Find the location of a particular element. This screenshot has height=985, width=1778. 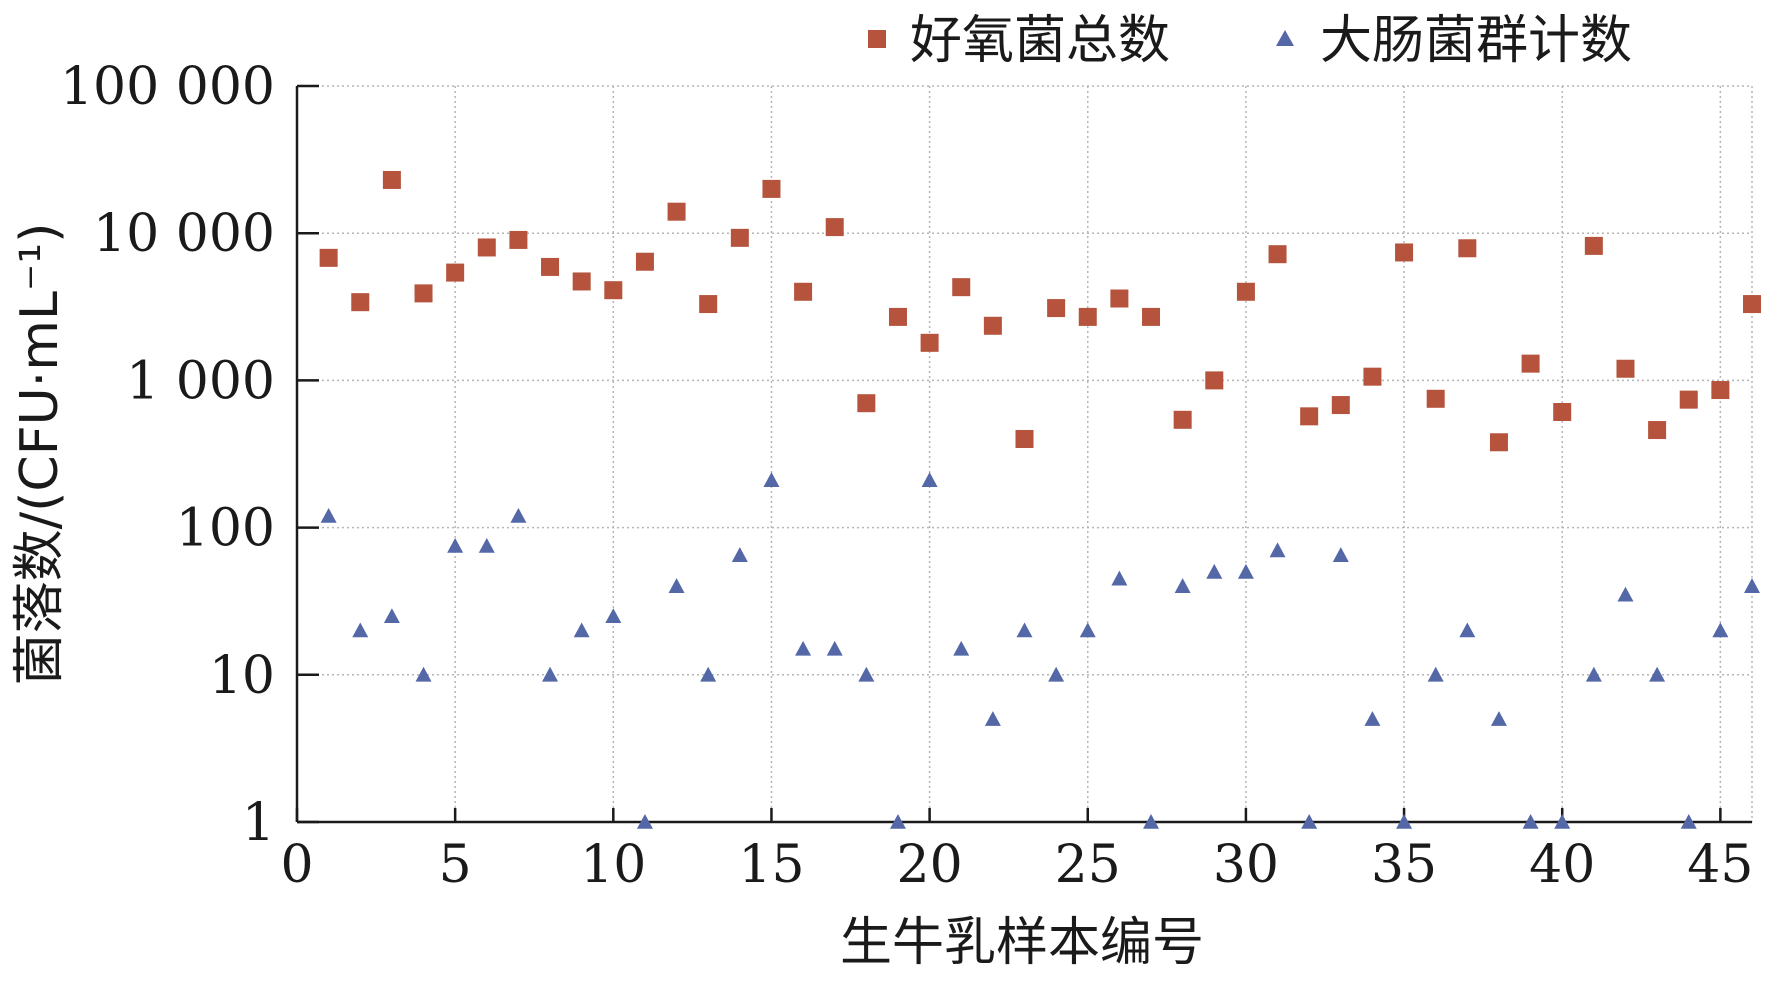

legend-label-coliform: 大肠菌群计数 is located at coordinates (1476, 41).